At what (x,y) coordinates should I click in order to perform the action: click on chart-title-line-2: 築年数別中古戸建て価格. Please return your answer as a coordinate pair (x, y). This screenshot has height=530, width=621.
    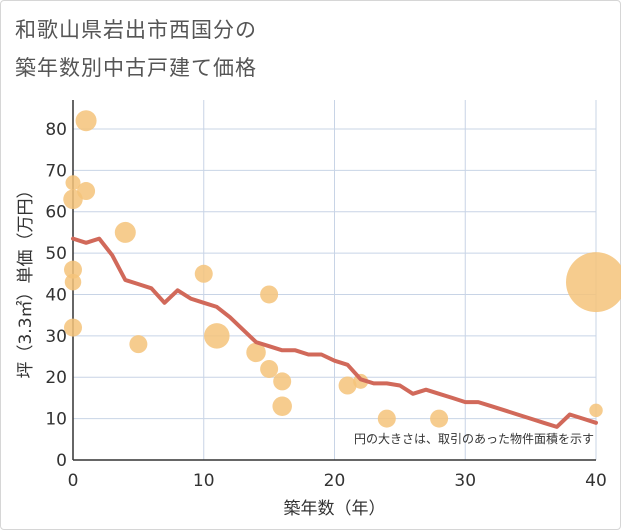
    Looking at the image, I should click on (136, 68).